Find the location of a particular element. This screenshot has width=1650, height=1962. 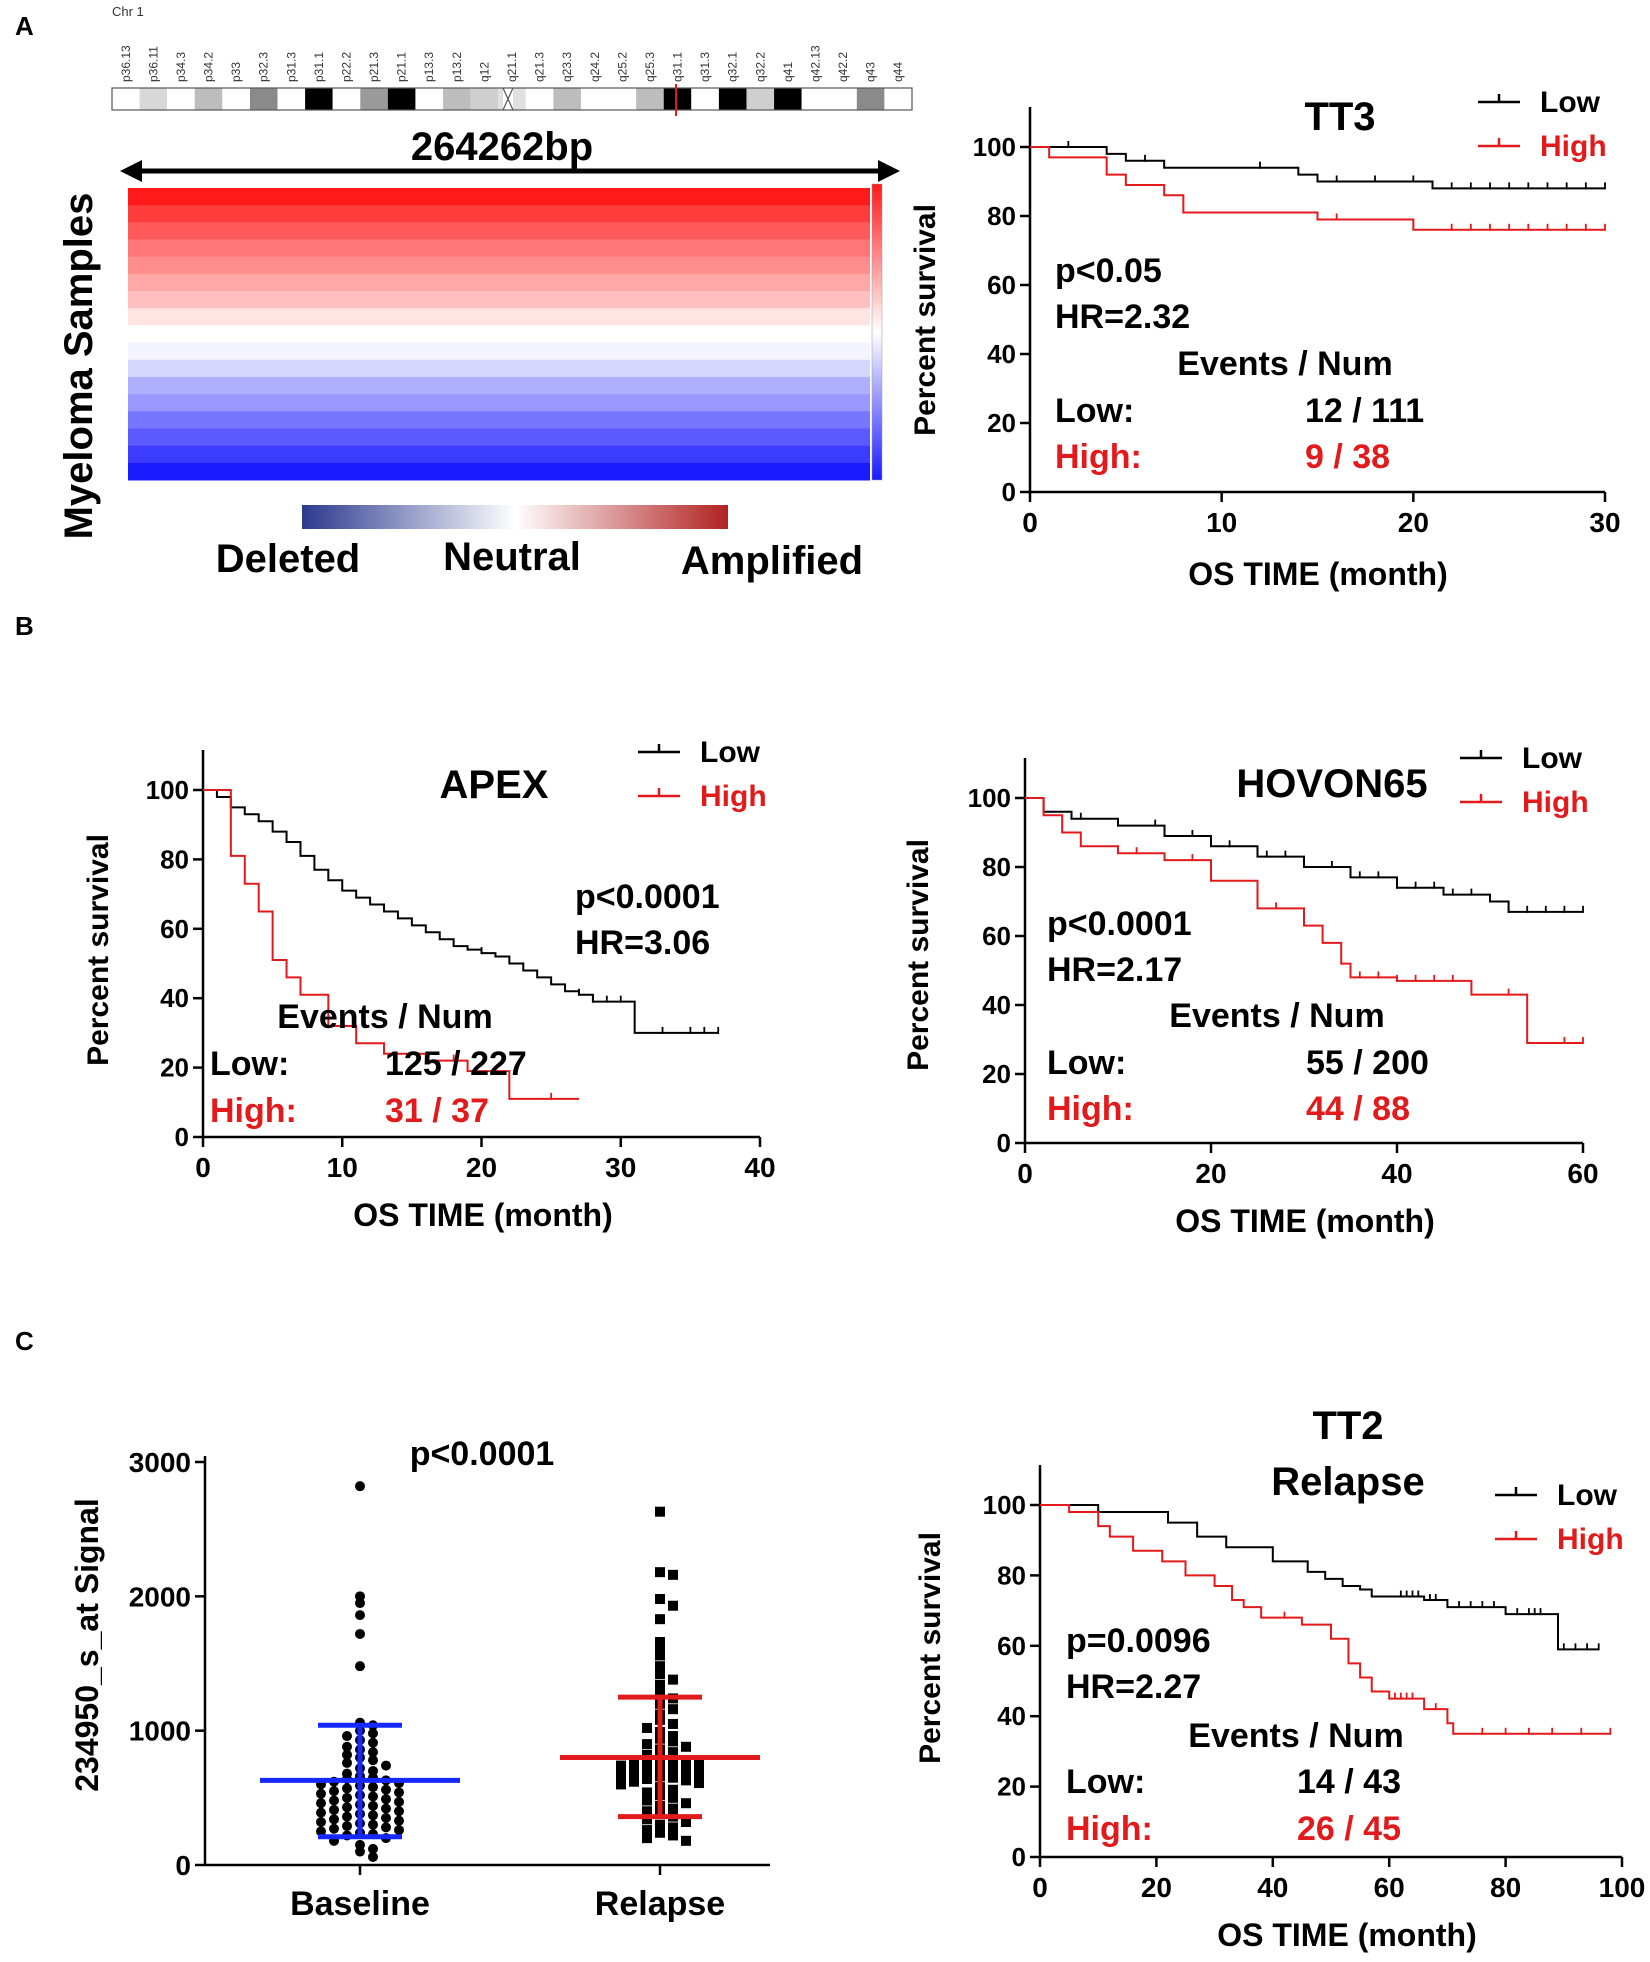

band-p36.11 is located at coordinates (153, 99).